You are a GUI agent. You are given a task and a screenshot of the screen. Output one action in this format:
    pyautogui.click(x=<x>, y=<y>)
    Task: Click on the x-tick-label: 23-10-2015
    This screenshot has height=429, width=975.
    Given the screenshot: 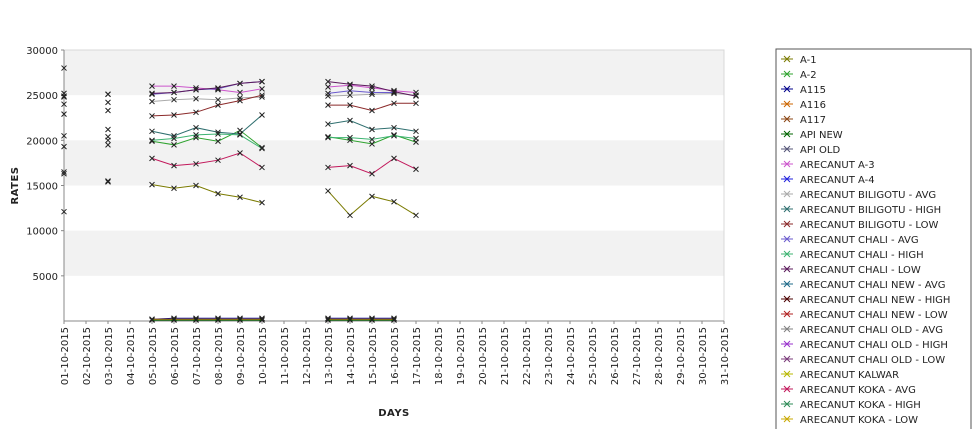 What is the action you would take?
    pyautogui.click(x=549, y=356)
    